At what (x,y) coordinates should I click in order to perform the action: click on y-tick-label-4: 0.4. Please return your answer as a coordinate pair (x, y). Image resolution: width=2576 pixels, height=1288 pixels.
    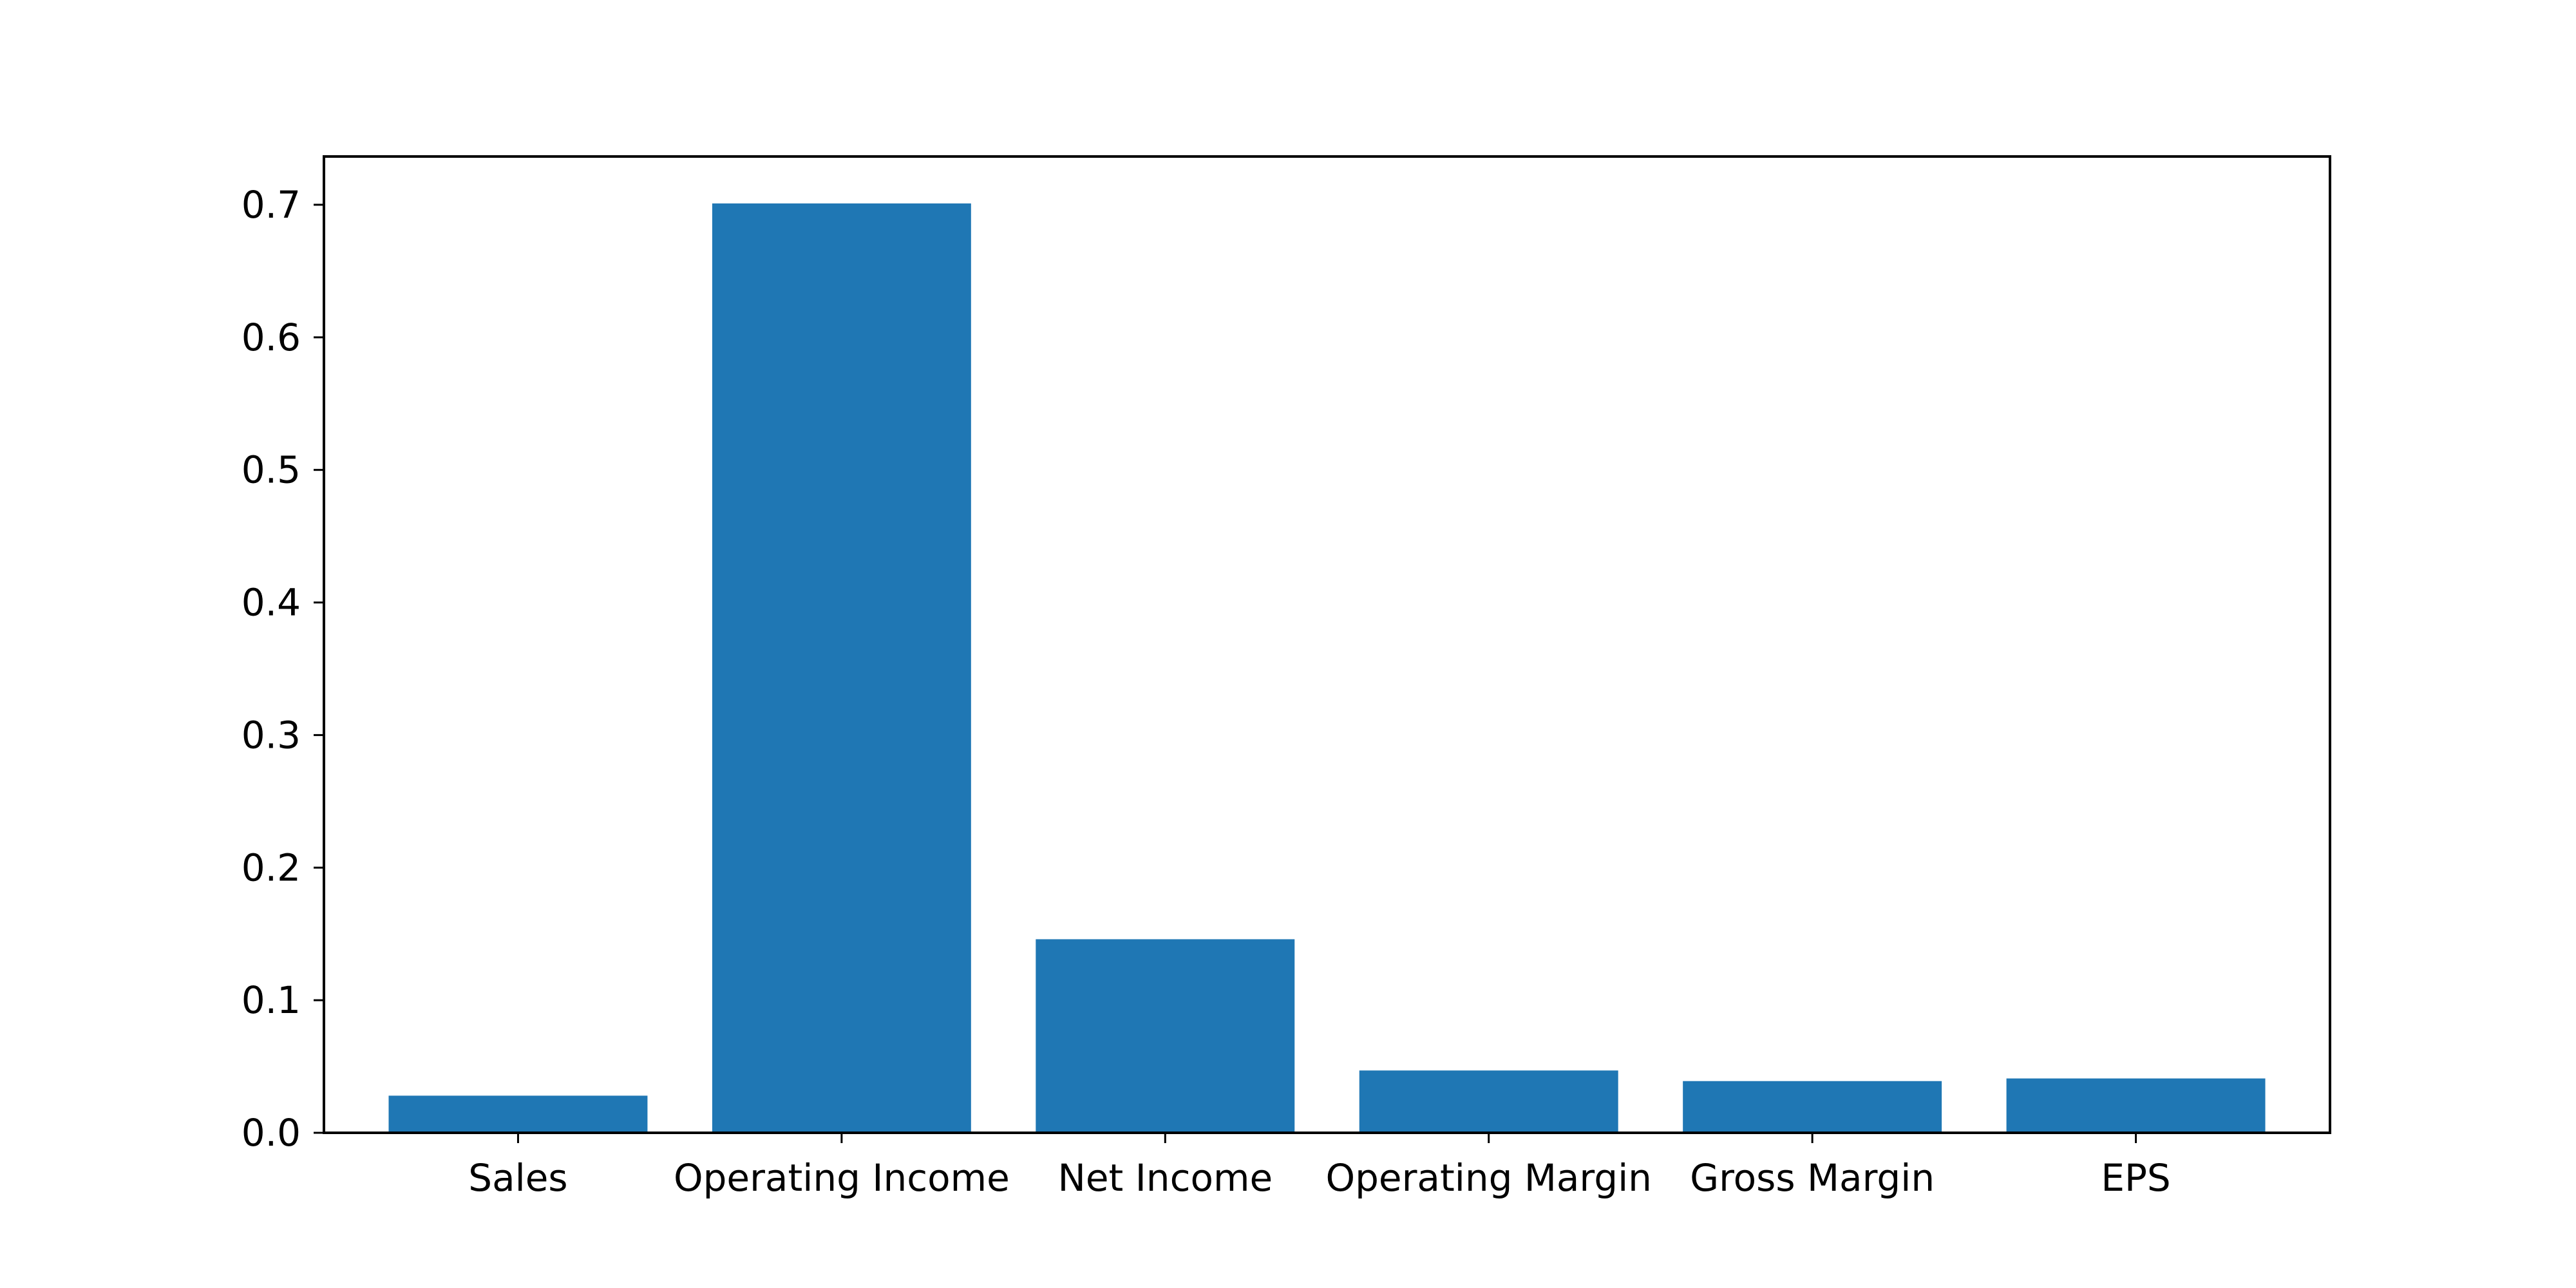
    Looking at the image, I should click on (271, 603).